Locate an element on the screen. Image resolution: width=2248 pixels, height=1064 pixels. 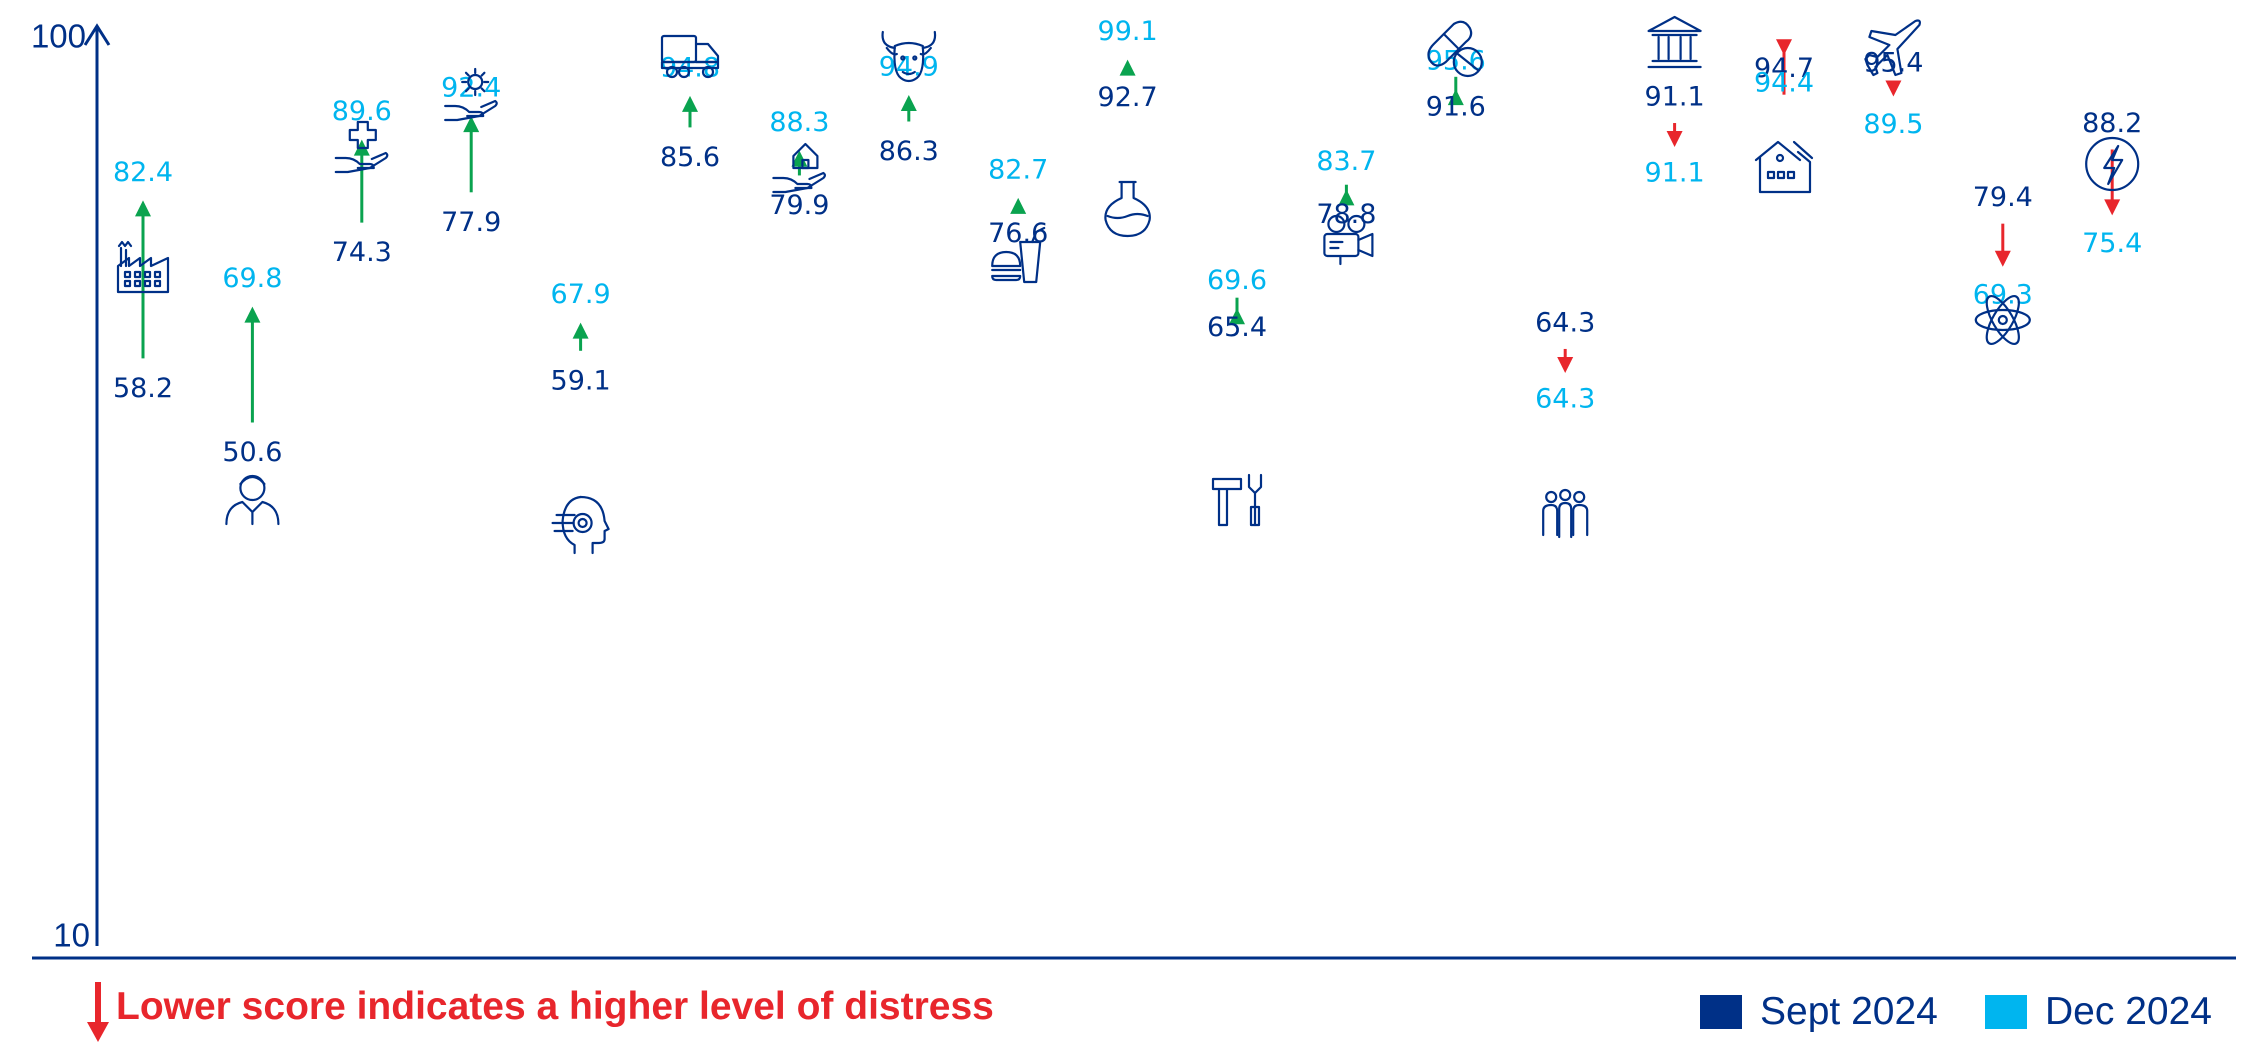
point-14: 64.3 64.3 is located at coordinates (1565, 423).